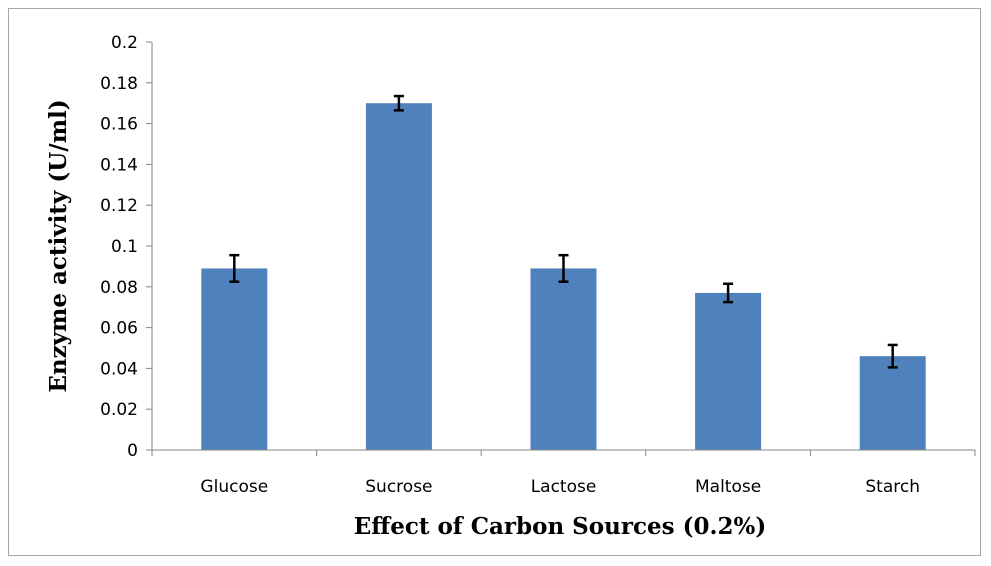  I want to click on y-tick-label: 0.02, so click(119, 410).